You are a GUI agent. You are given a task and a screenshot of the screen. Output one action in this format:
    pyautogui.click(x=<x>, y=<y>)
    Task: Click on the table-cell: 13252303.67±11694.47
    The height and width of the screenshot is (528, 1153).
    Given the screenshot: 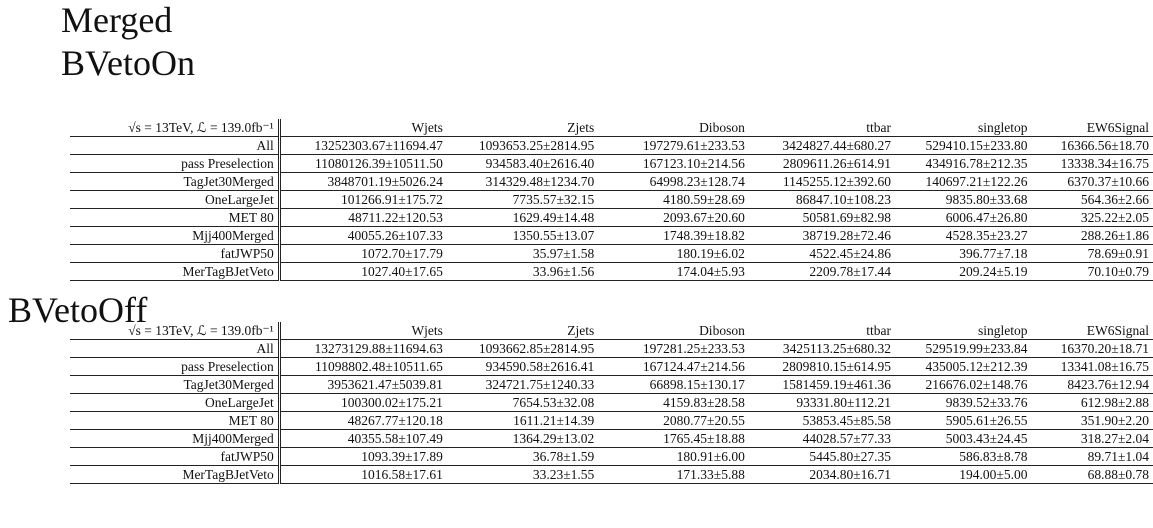 What is the action you would take?
    pyautogui.click(x=363, y=145)
    